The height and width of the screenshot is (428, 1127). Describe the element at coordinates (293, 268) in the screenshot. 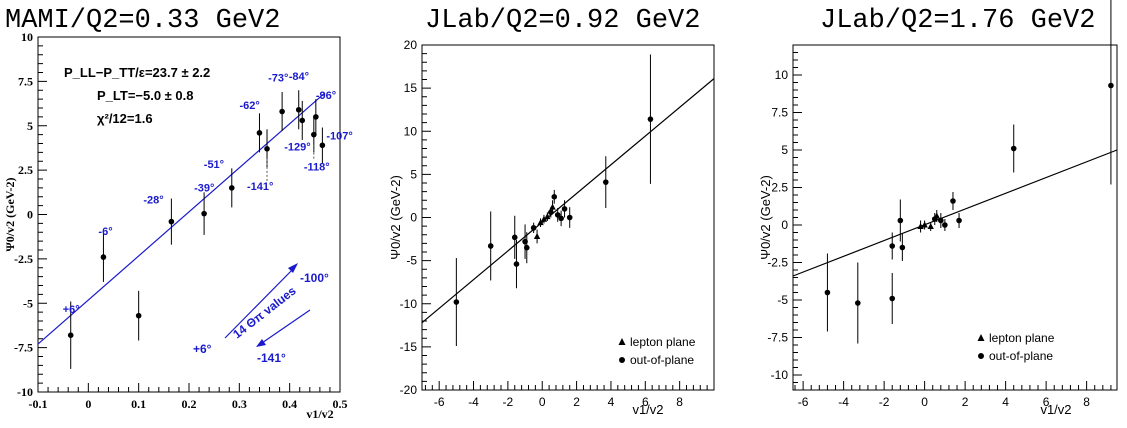

I see `arrow-up-head` at that location.